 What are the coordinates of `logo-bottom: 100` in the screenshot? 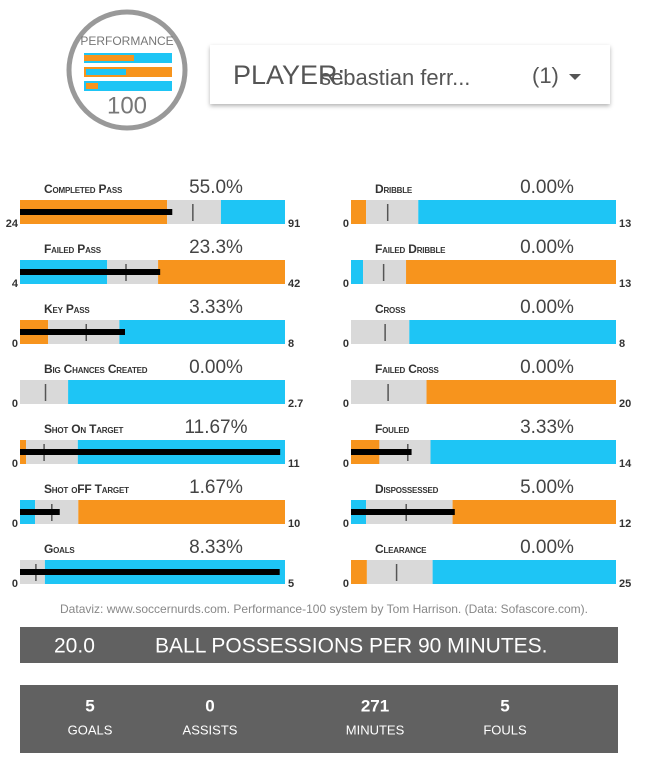 It's located at (127, 105).